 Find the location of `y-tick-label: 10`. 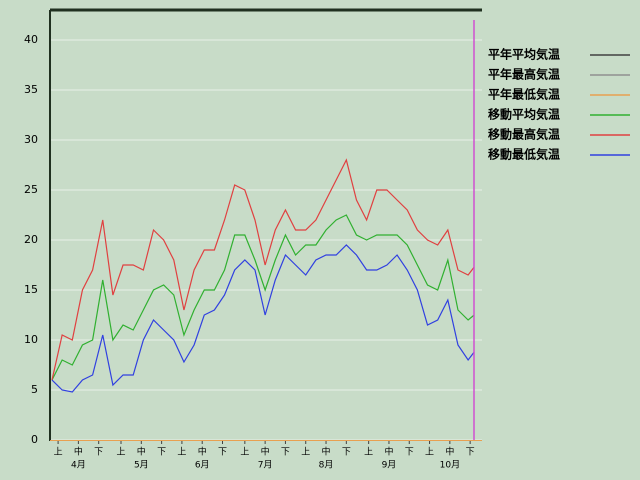

y-tick-label: 10 is located at coordinates (31, 339).